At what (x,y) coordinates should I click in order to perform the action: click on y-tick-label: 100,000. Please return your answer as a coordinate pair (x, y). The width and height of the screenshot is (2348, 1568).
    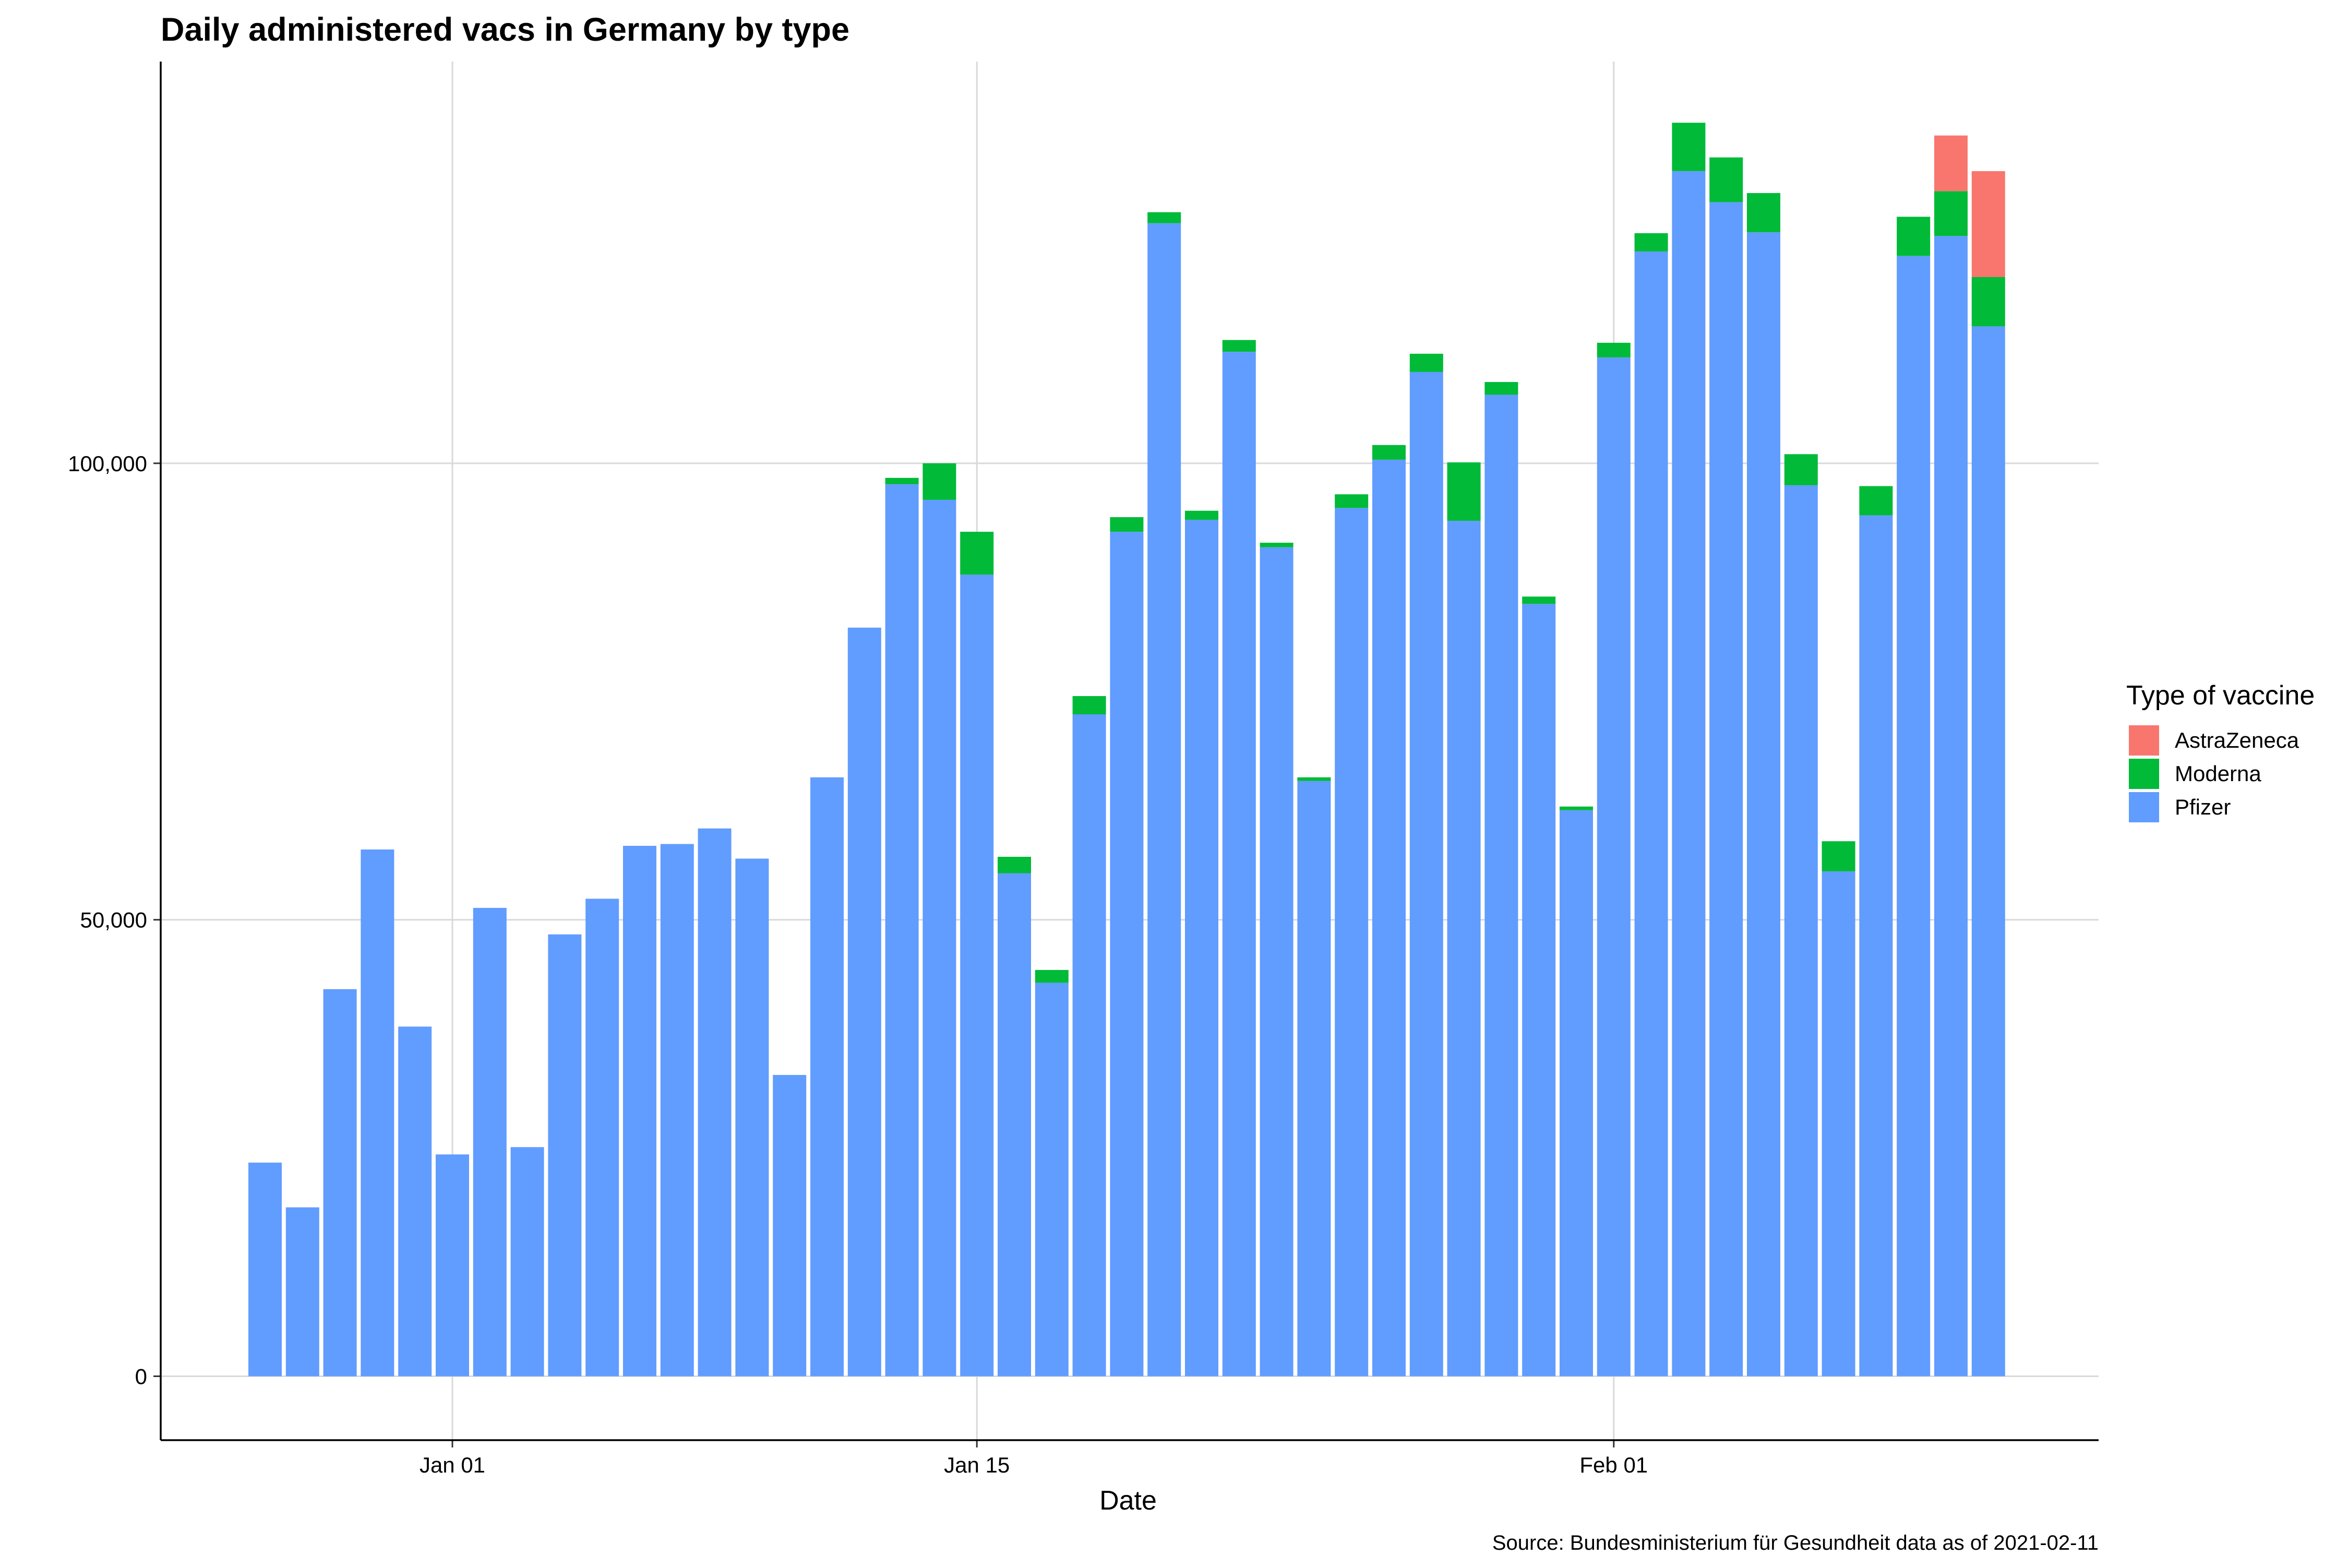
    Looking at the image, I should click on (108, 464).